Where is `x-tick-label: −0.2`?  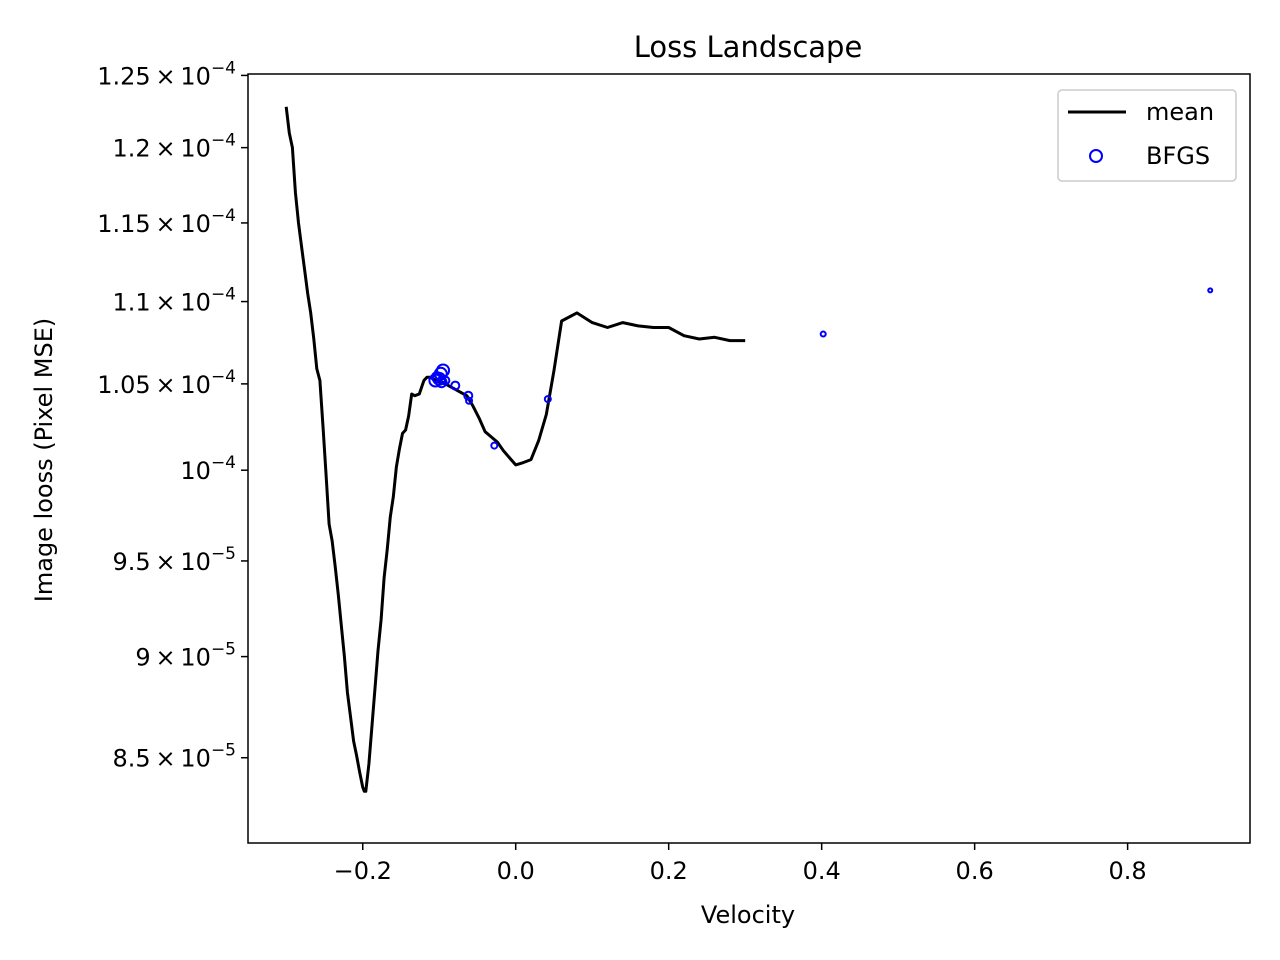
x-tick-label: −0.2 is located at coordinates (363, 871).